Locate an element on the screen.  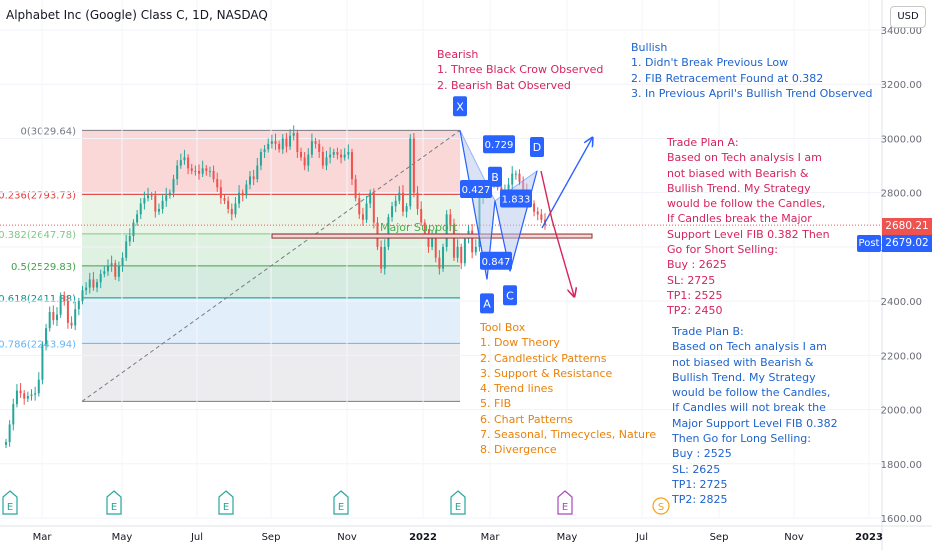
event-marker-label: E is located at coordinates (341, 507).